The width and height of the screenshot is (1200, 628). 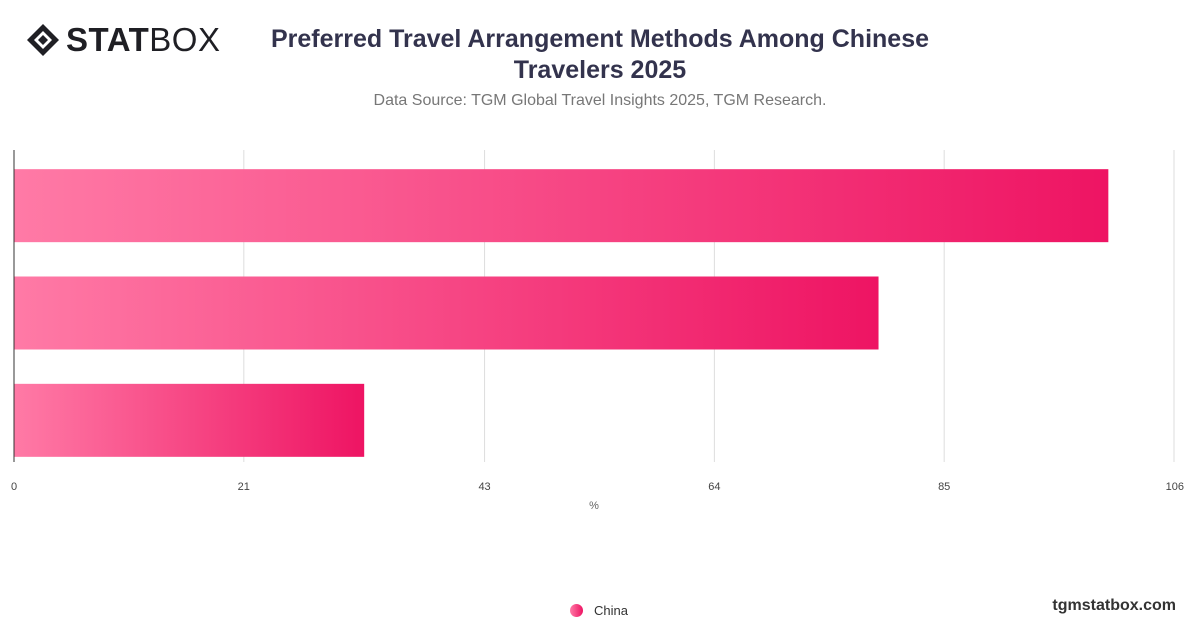 What do you see at coordinates (185, 39) in the screenshot?
I see `logo-text-light: BOX` at bounding box center [185, 39].